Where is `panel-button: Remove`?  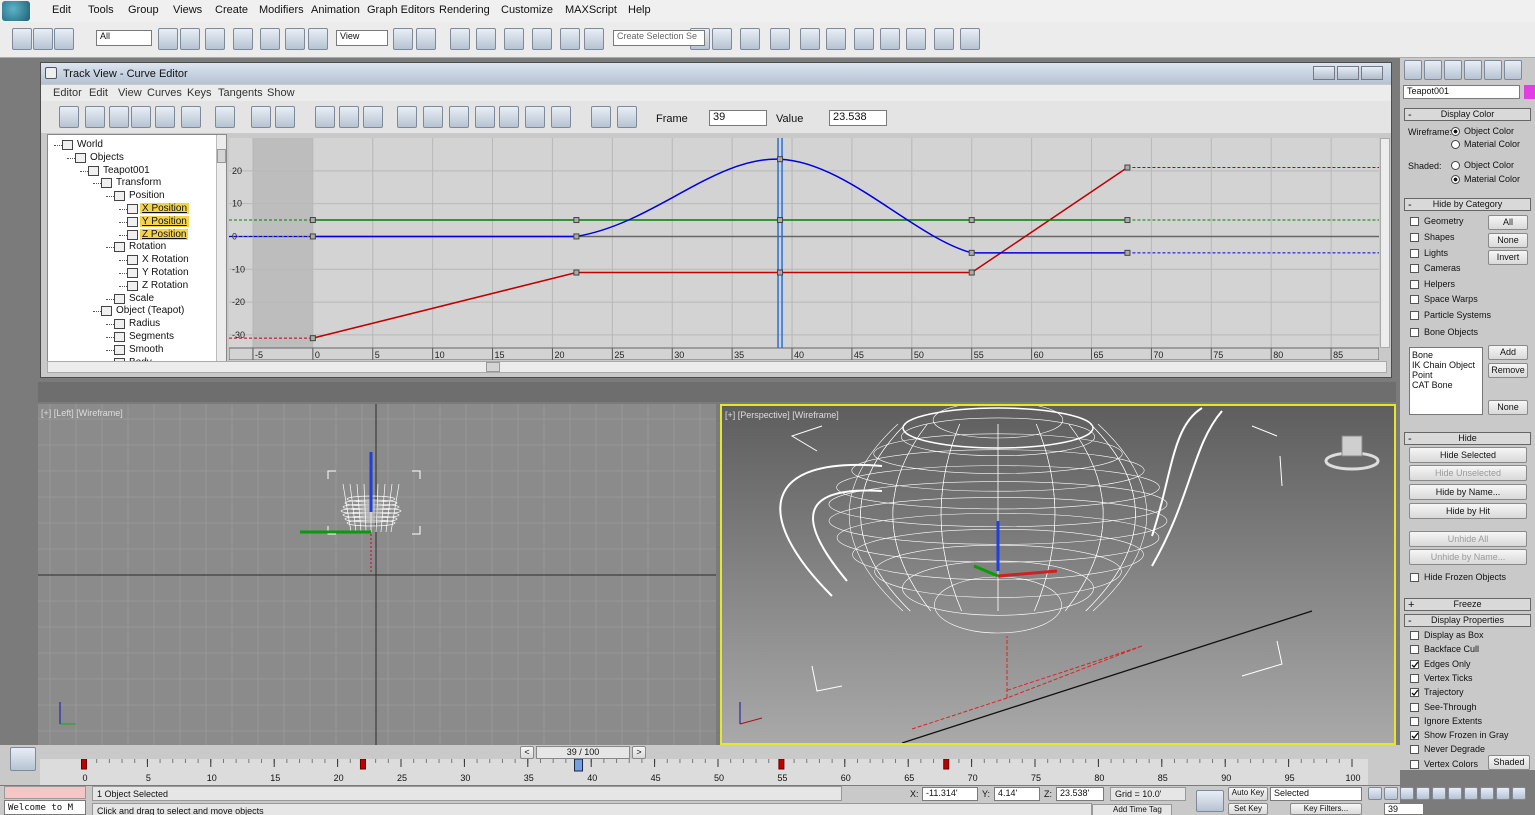
panel-button: Remove is located at coordinates (1508, 370).